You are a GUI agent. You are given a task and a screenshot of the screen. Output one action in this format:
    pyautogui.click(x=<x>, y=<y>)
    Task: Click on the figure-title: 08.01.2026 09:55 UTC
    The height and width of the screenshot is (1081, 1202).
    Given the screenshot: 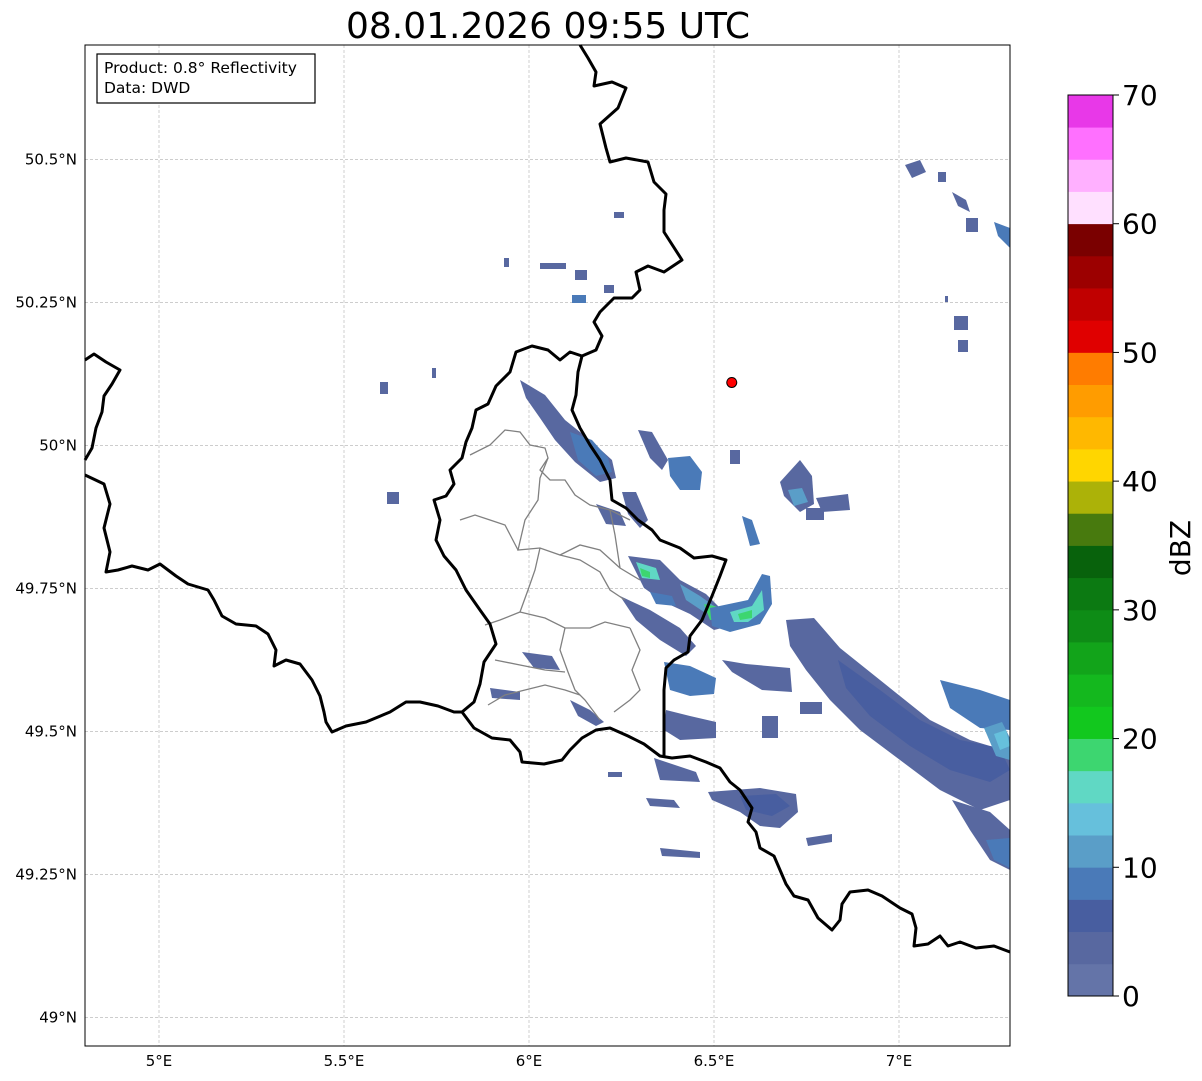 What is the action you would take?
    pyautogui.click(x=548, y=26)
    